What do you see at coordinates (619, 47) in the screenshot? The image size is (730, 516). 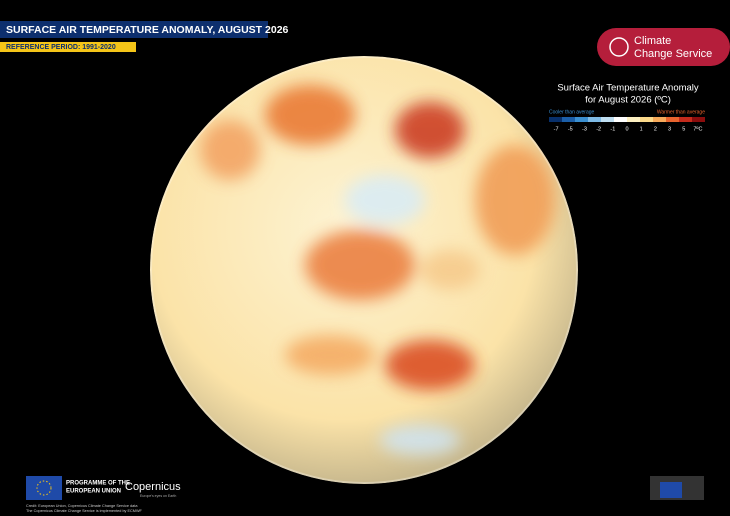 I see `logo-icon` at bounding box center [619, 47].